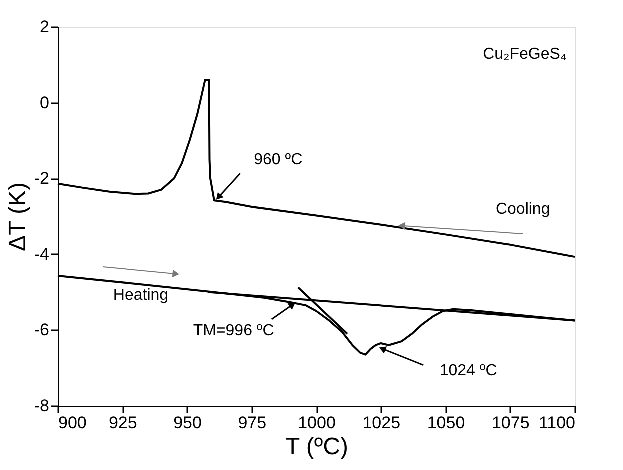  Describe the element at coordinates (42, 178) in the screenshot. I see `y-tick-label: -2` at that location.